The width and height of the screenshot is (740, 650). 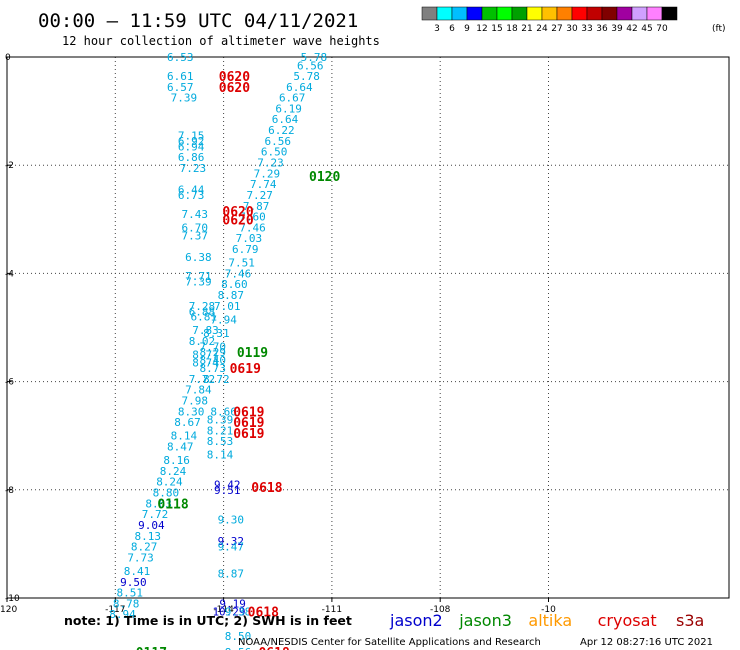 What do you see at coordinates (274, 152) in the screenshot?
I see `wave-height-point: 6.50` at bounding box center [274, 152].